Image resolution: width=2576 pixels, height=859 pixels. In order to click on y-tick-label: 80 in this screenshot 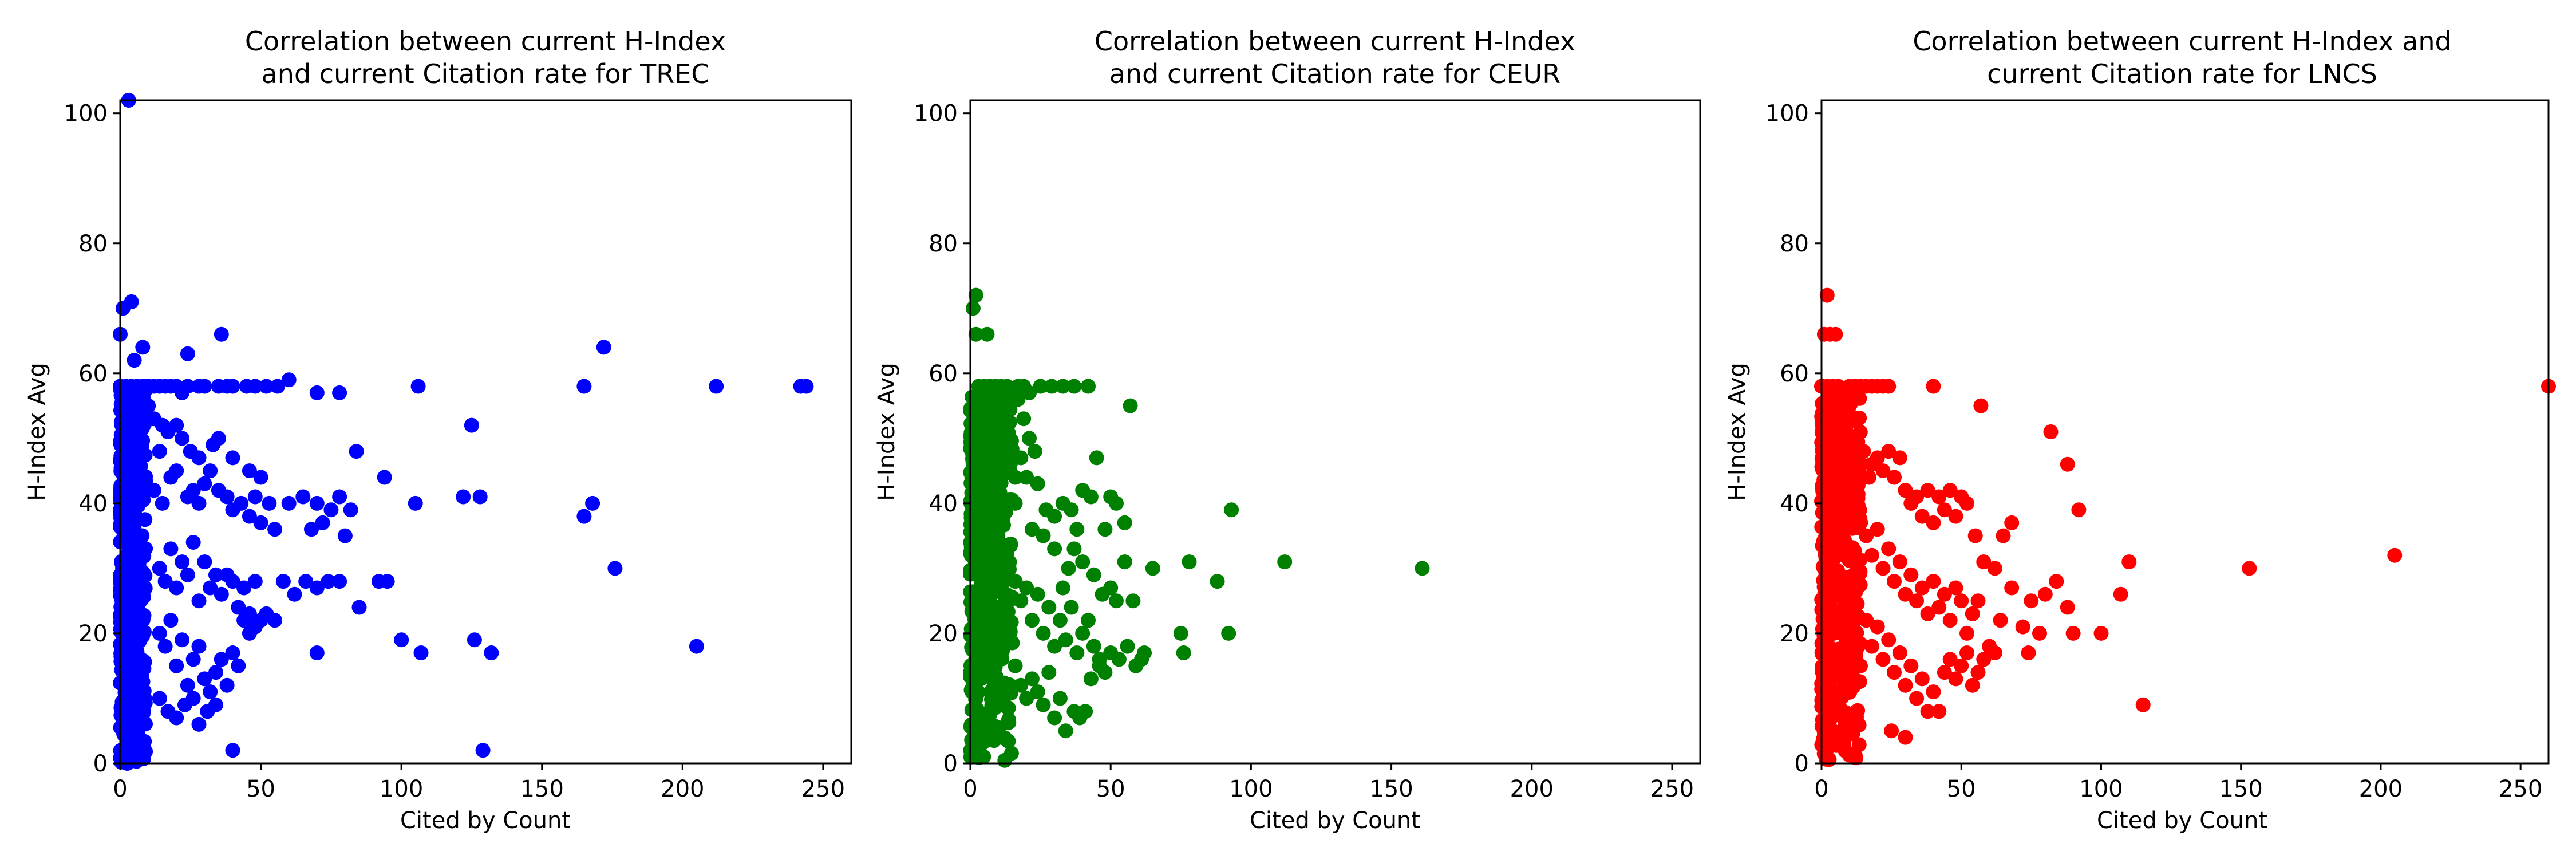, I will do `click(1794, 244)`.